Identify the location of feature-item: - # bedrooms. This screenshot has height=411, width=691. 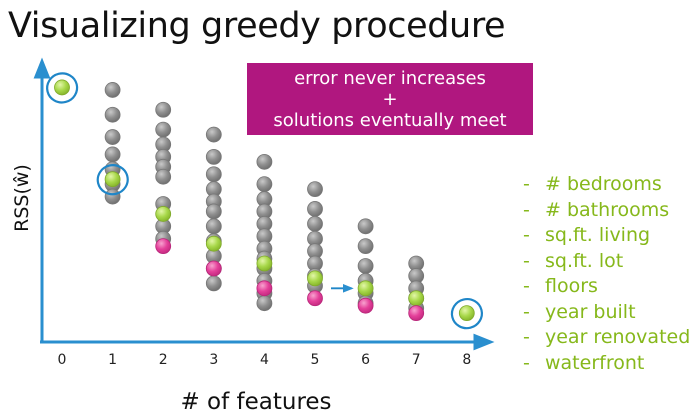
(592, 184).